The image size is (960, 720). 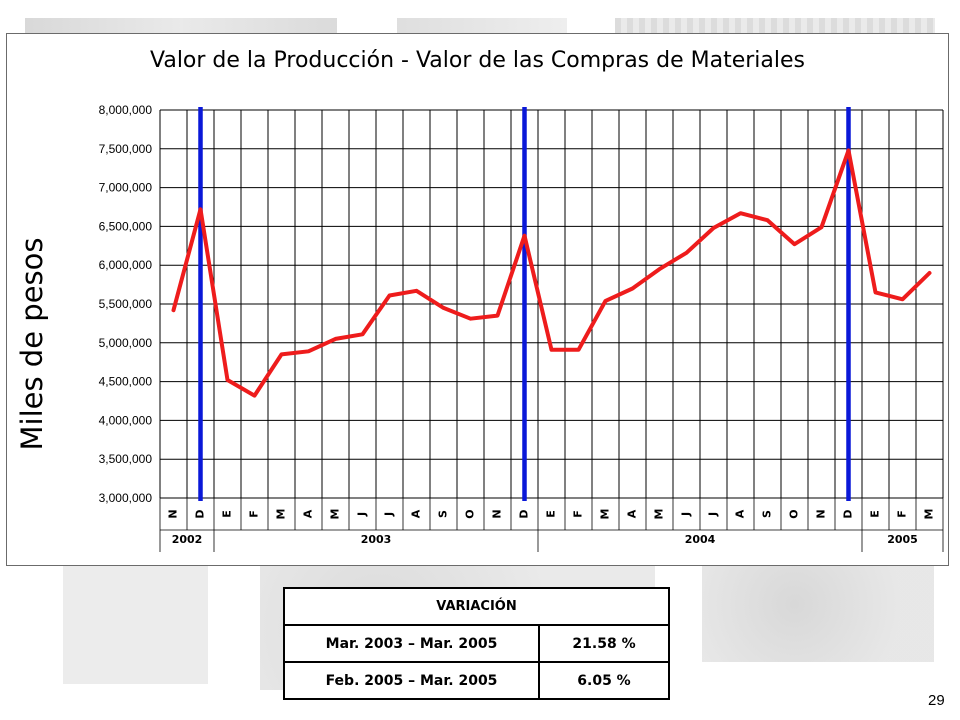 I want to click on y-tick-label: 7,000,000, so click(x=126, y=188).